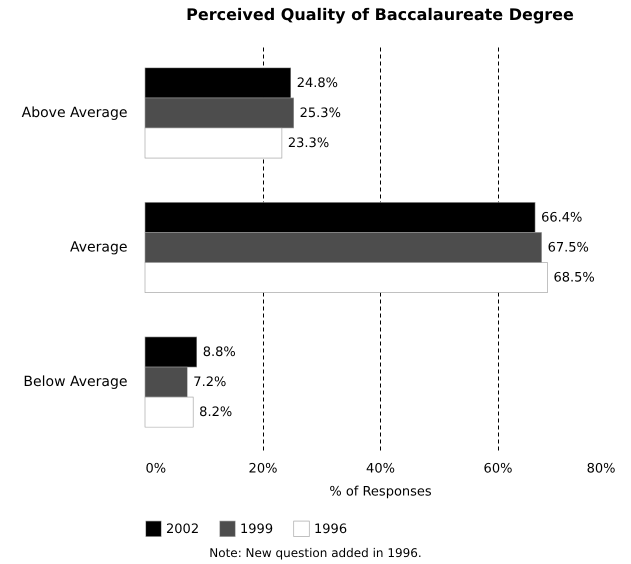 This screenshot has height=564, width=631. Describe the element at coordinates (309, 143) in the screenshot. I see `data-label: 23.3%` at that location.